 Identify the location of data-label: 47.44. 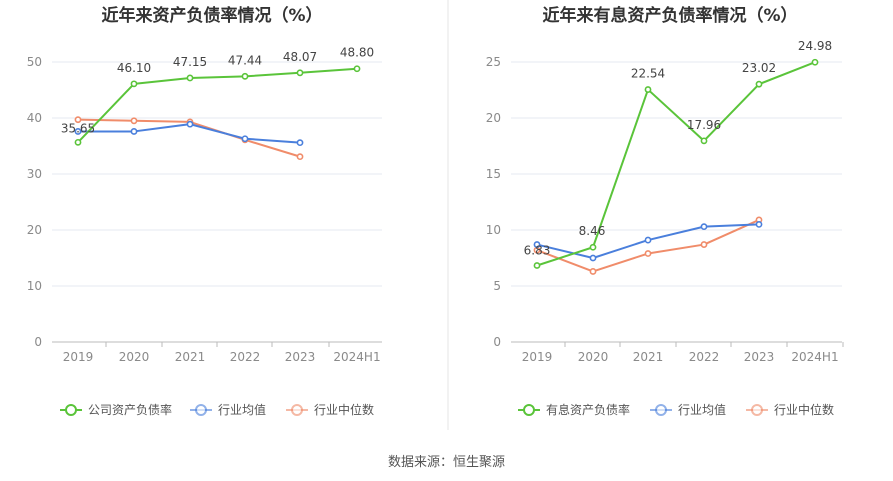
(245, 60).